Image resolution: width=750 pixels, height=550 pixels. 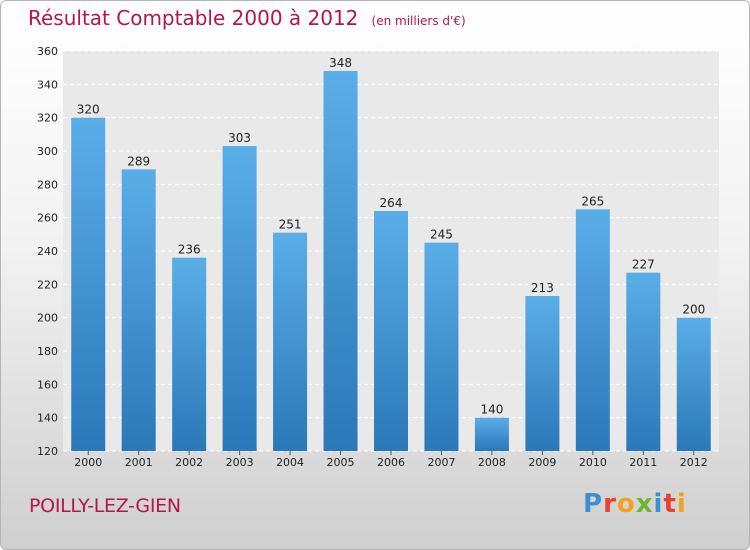 What do you see at coordinates (47, 84) in the screenshot?
I see `y-tick-label: 340` at bounding box center [47, 84].